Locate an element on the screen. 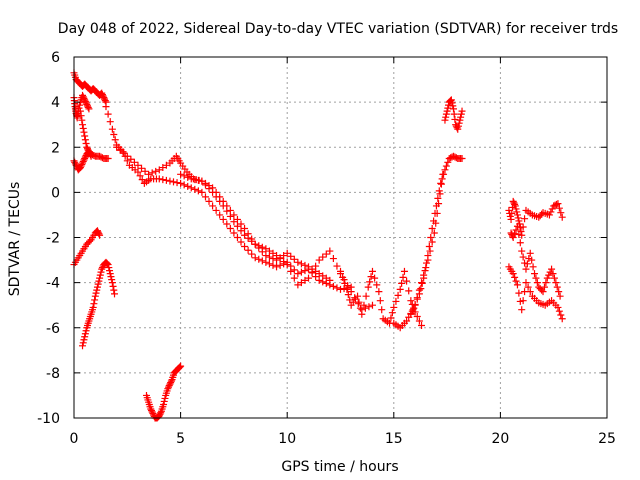 This screenshot has height=480, width=640. x-tick-label: 5 is located at coordinates (180, 439).